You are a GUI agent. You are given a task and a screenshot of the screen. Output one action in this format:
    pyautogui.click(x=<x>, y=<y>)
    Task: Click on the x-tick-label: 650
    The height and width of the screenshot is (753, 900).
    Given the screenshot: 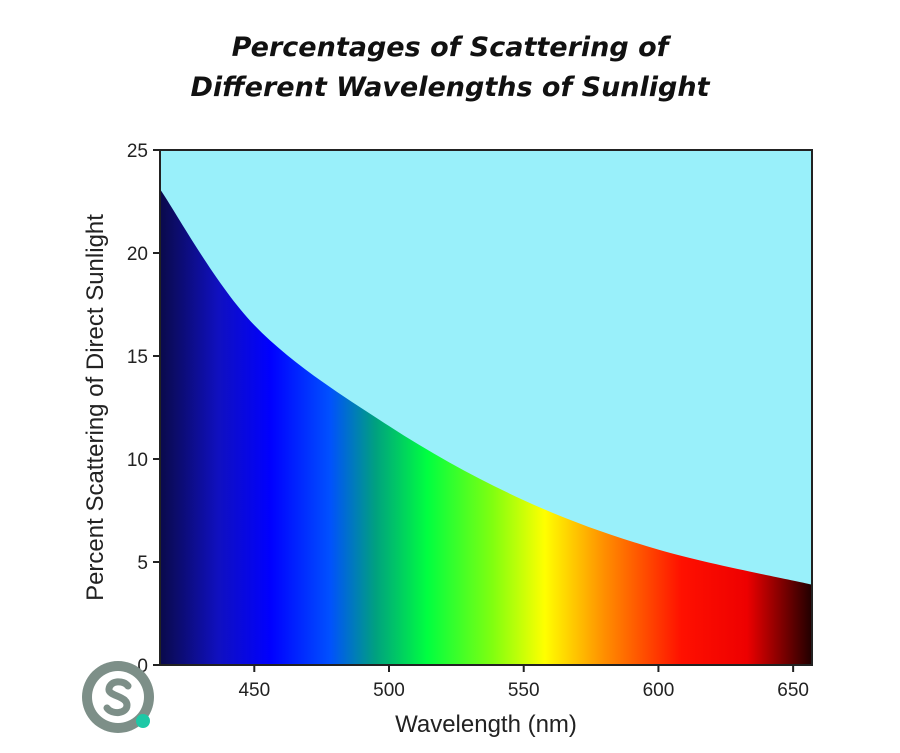 What is the action you would take?
    pyautogui.click(x=793, y=690)
    